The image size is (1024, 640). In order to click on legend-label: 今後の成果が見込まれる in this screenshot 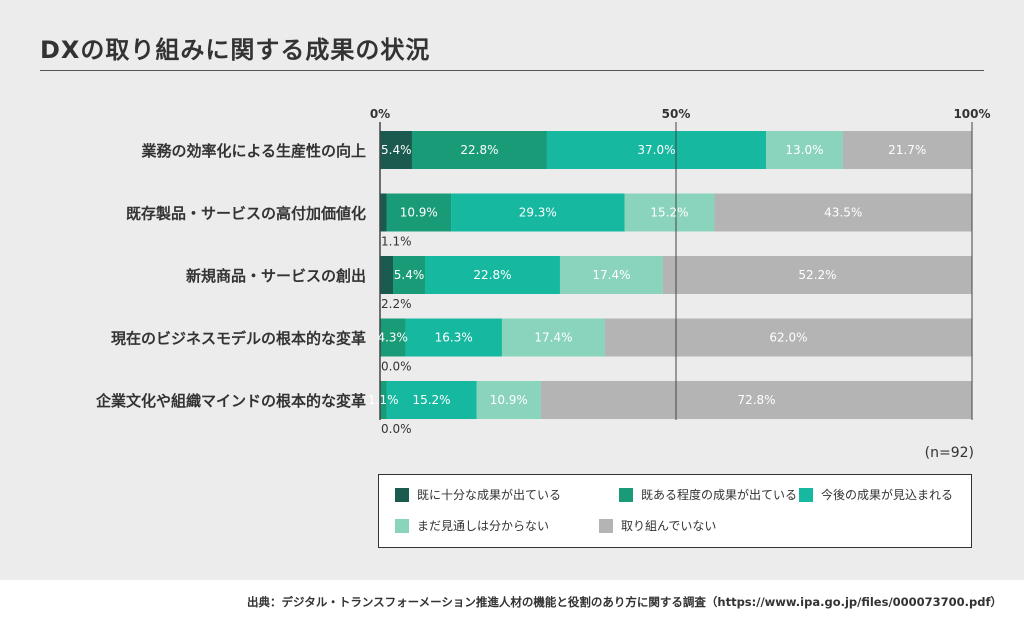, I will do `click(887, 495)`.